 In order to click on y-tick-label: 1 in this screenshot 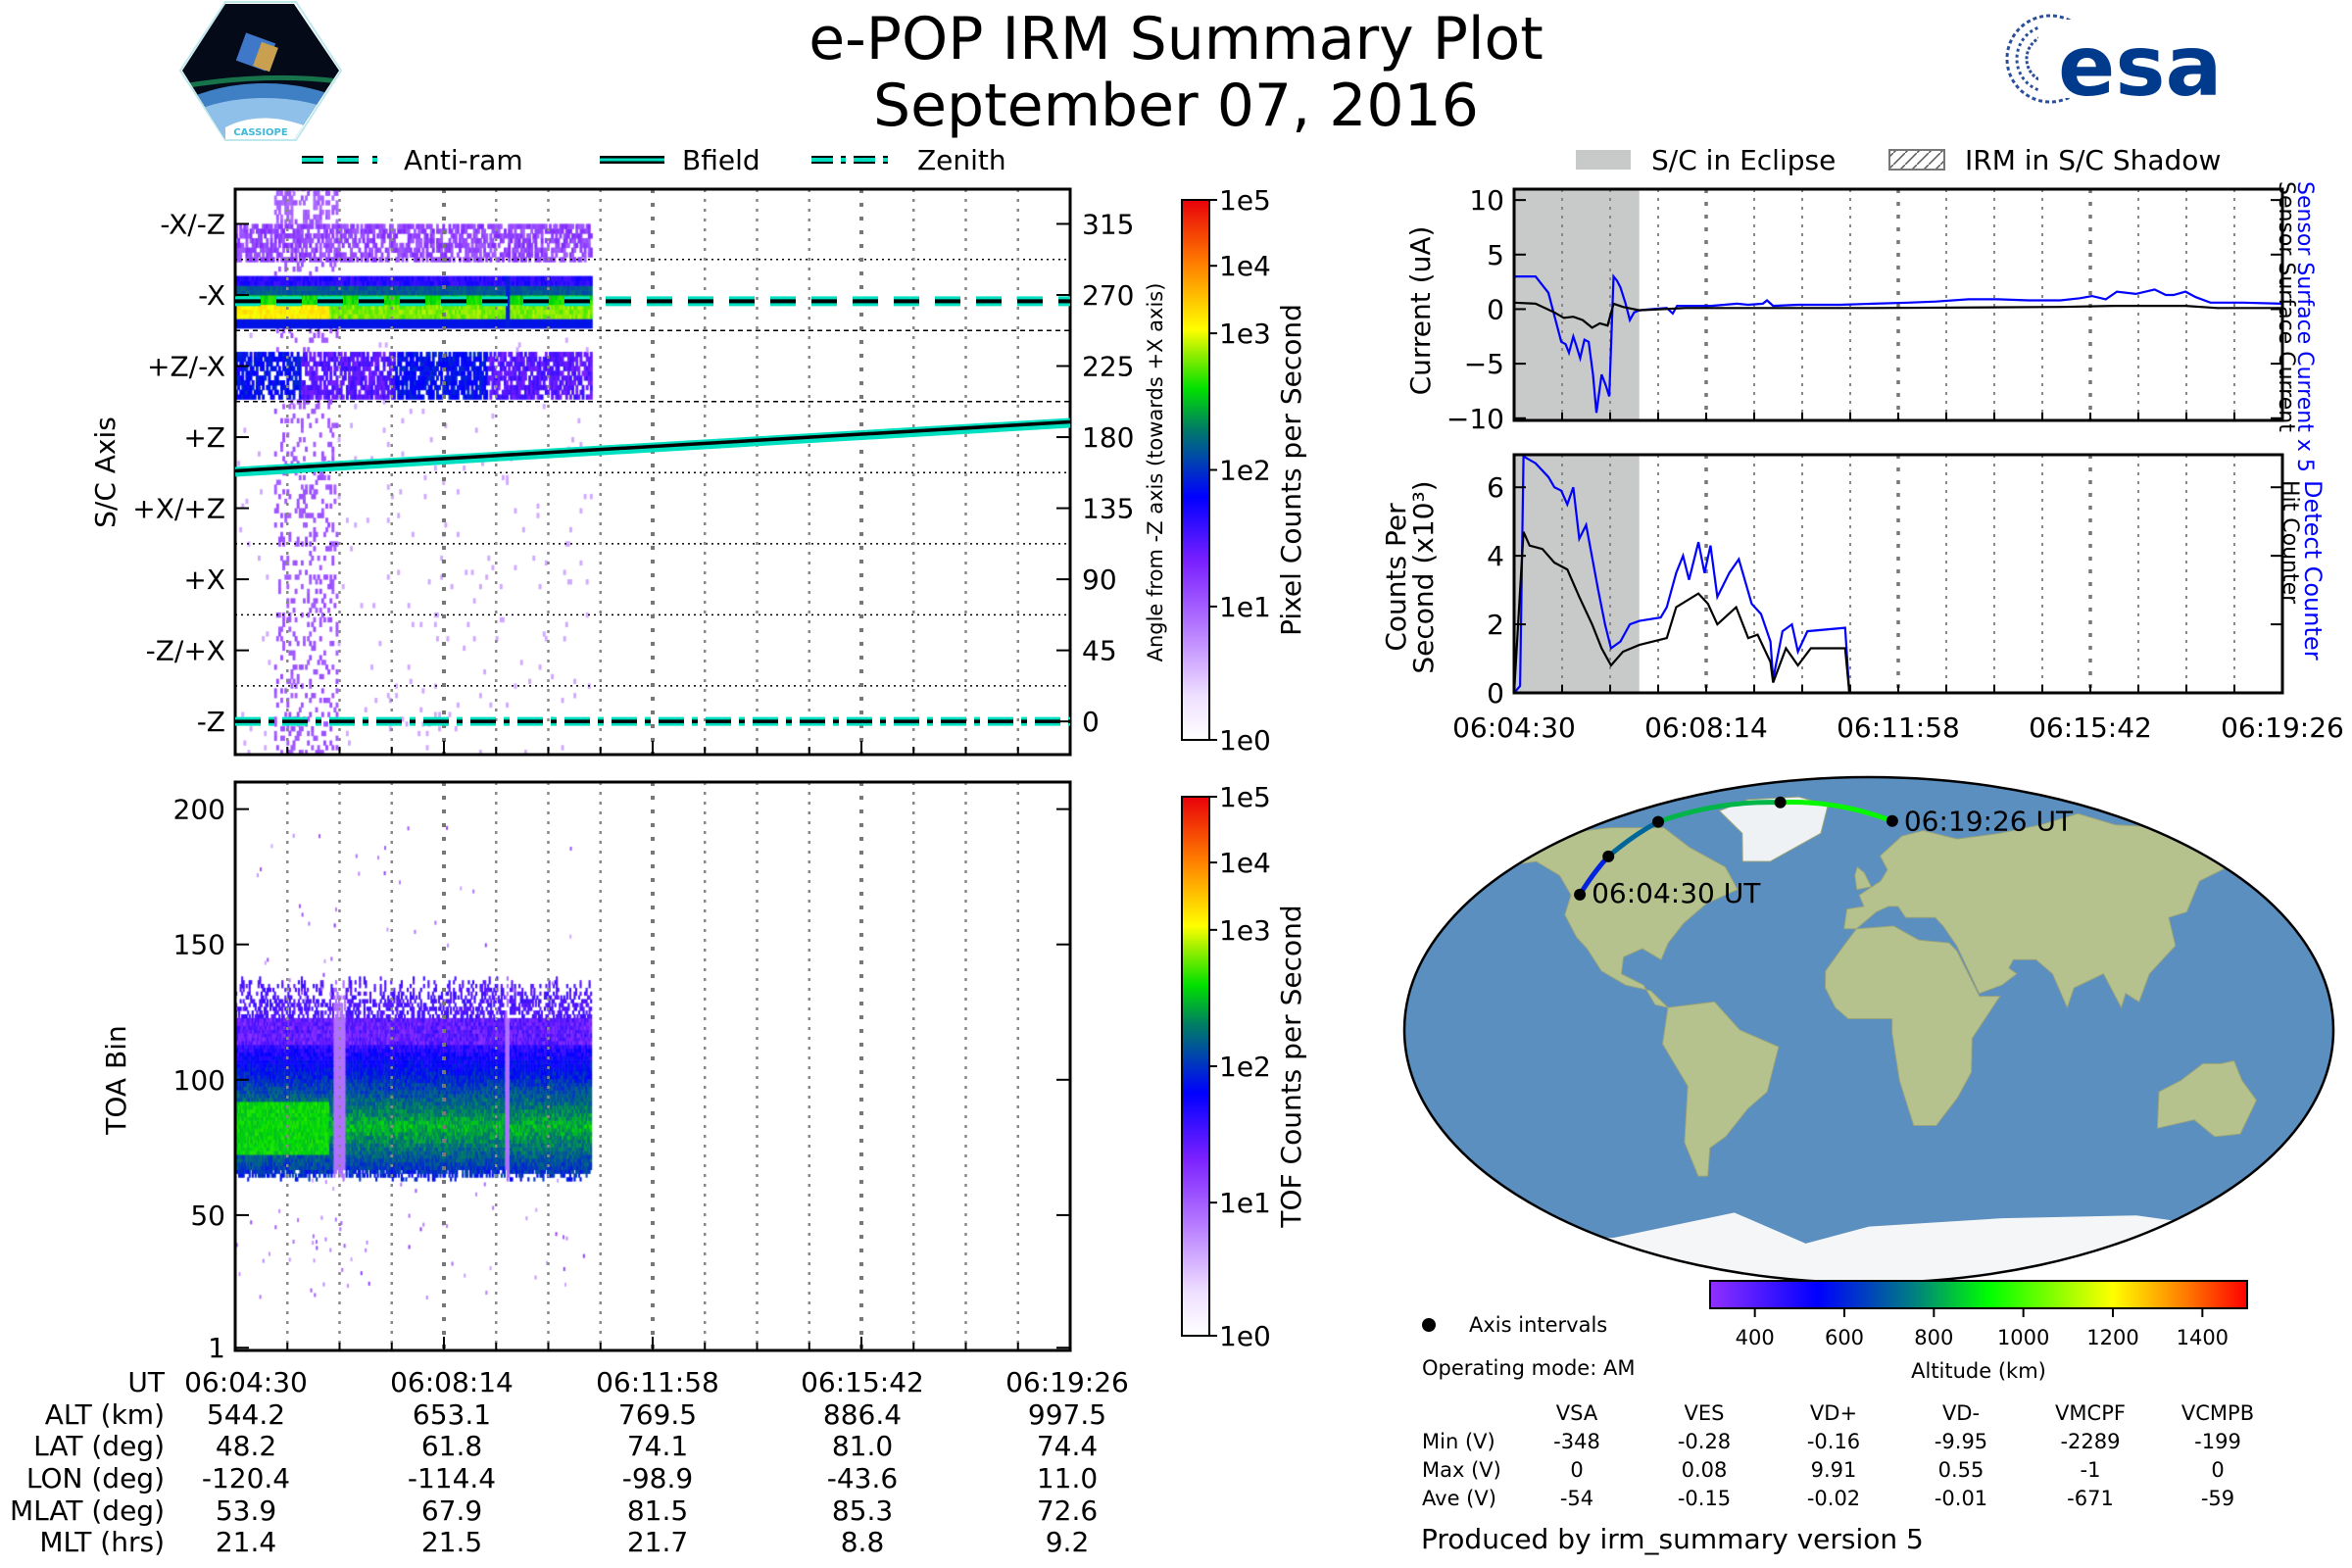, I will do `click(217, 1348)`.